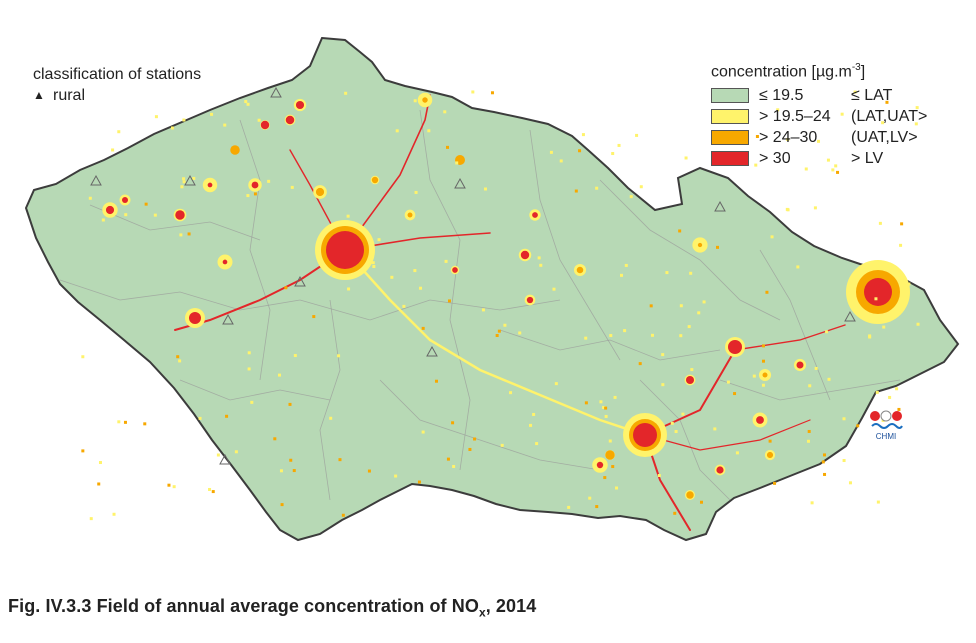 The width and height of the screenshot is (976, 643). Describe the element at coordinates (69, 95) in the screenshot. I see `rural-label: rural` at that location.